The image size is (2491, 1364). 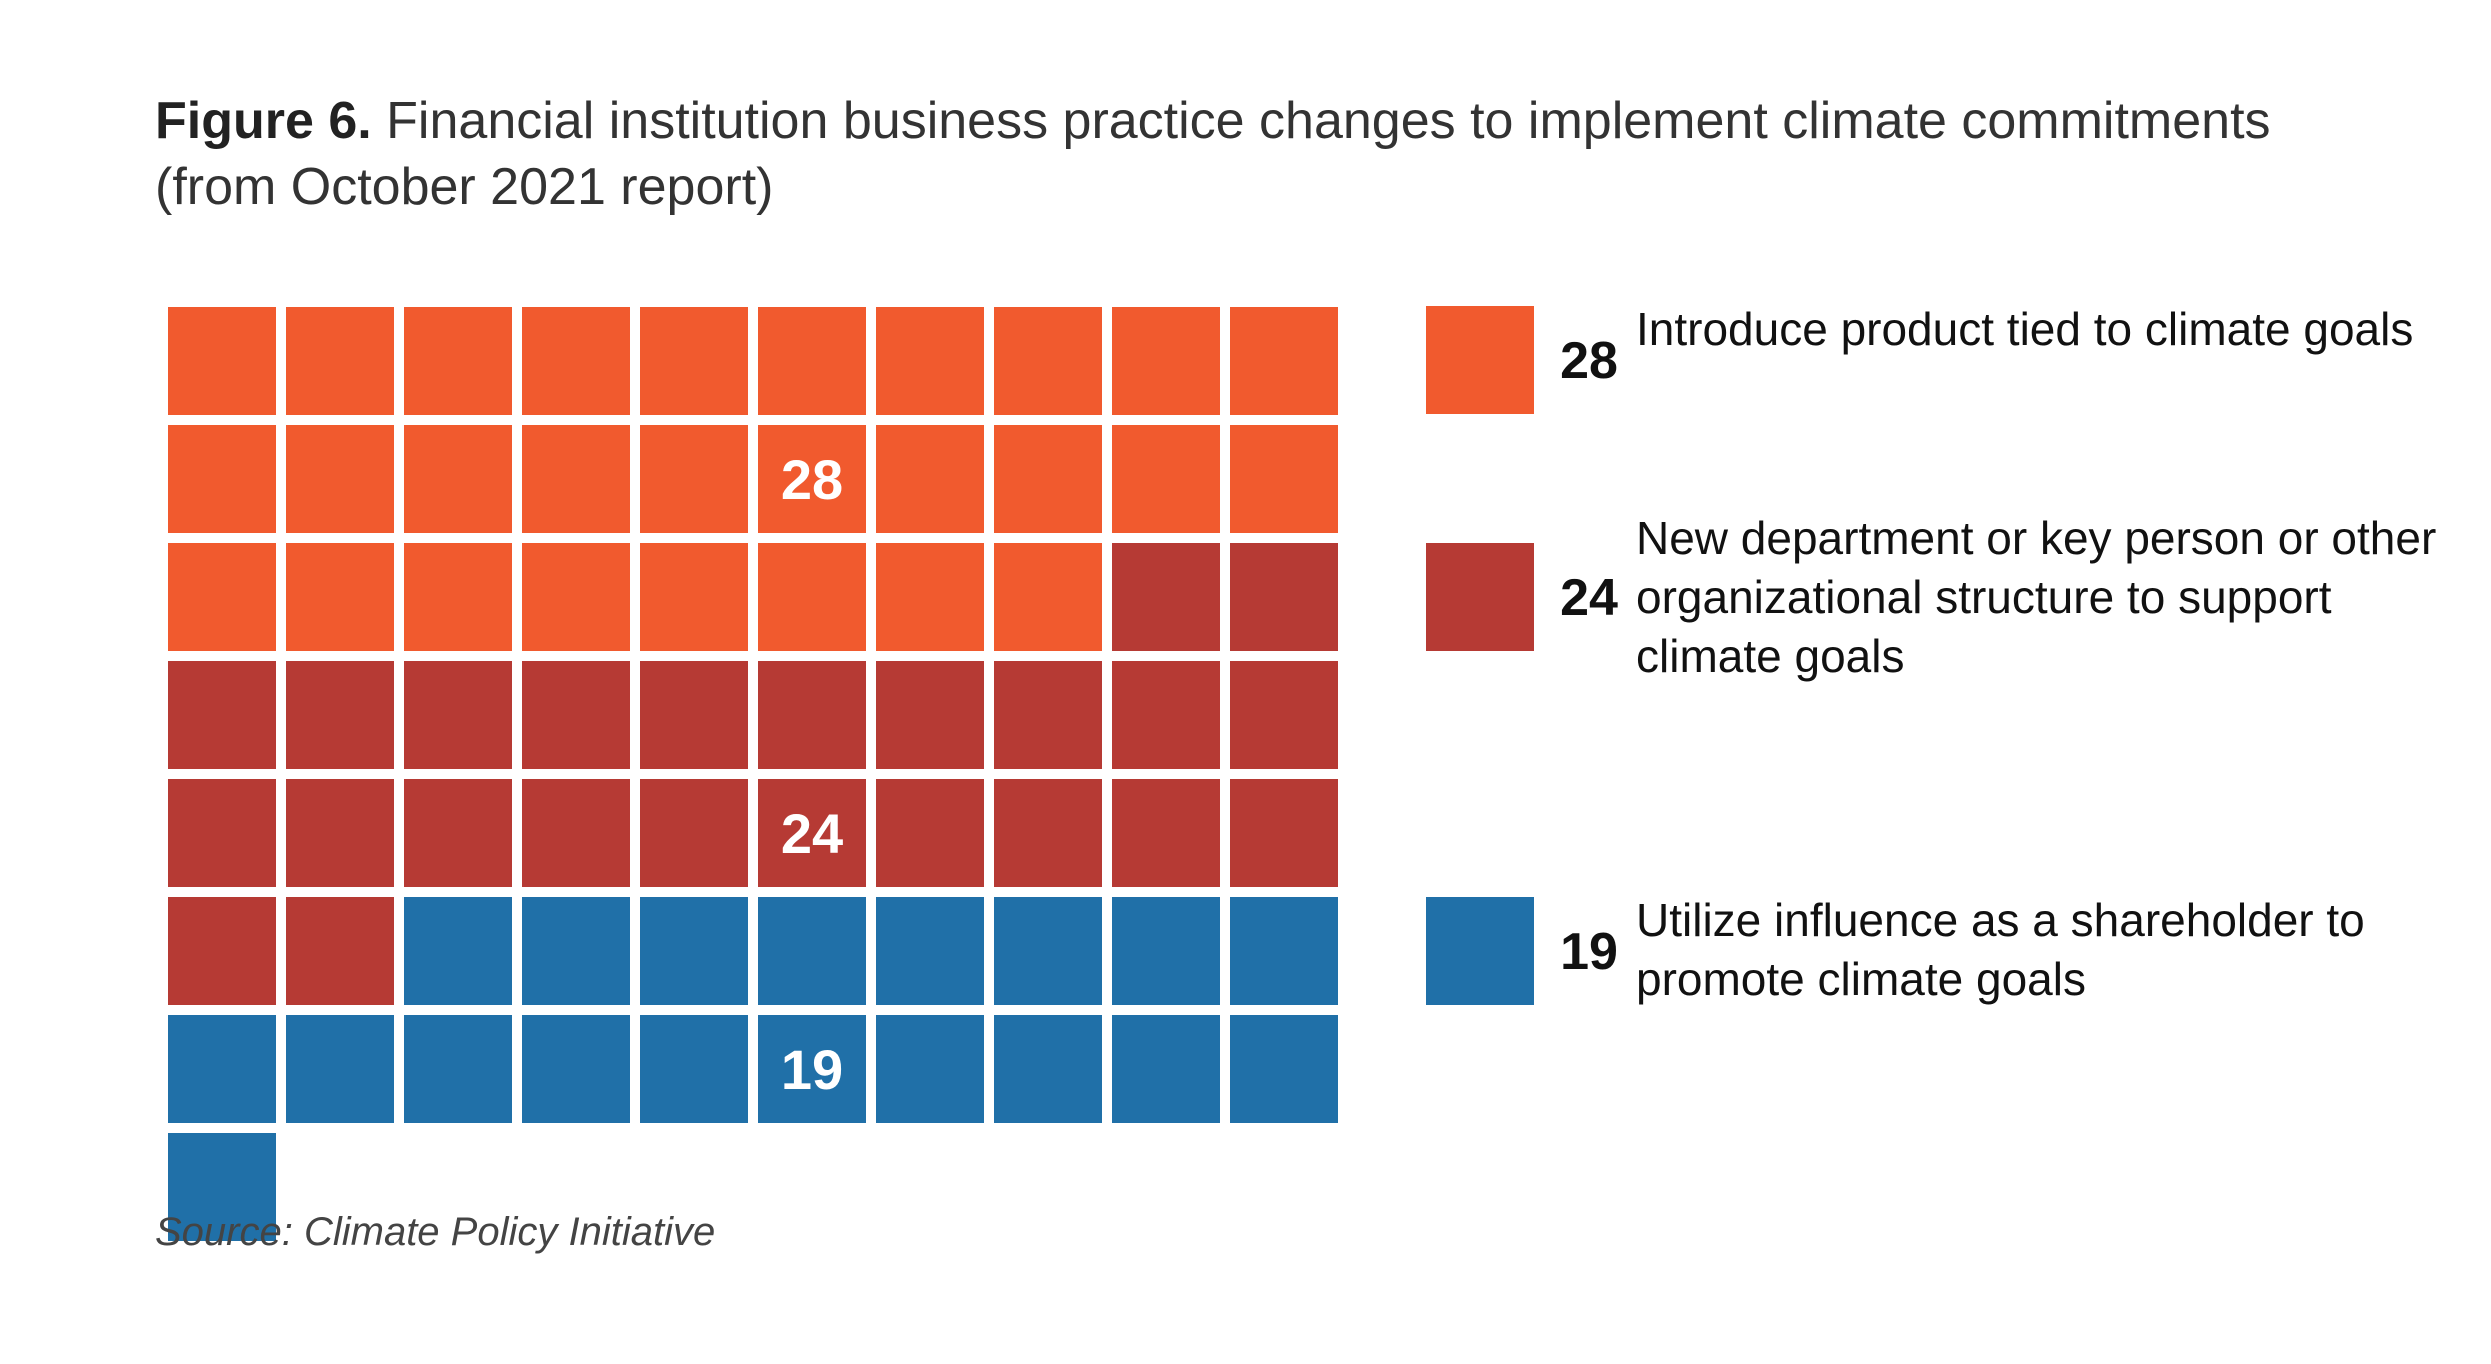 I want to click on data-label: 28, so click(x=812, y=479).